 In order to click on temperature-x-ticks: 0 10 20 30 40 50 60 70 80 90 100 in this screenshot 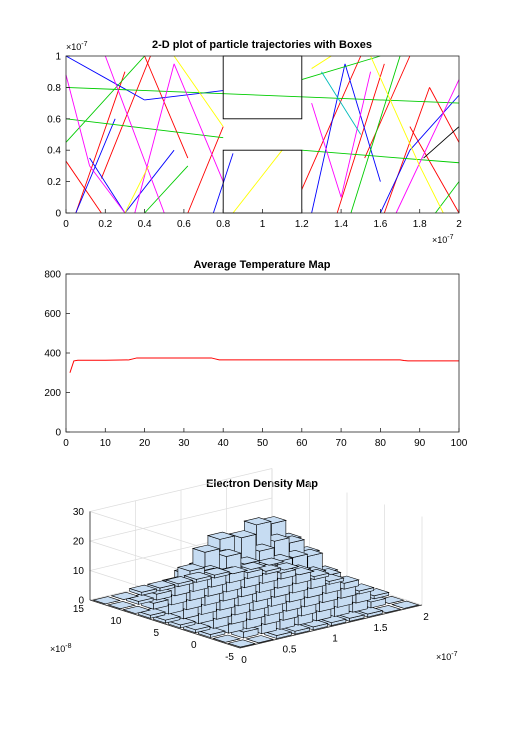, I will do `click(265, 438)`.